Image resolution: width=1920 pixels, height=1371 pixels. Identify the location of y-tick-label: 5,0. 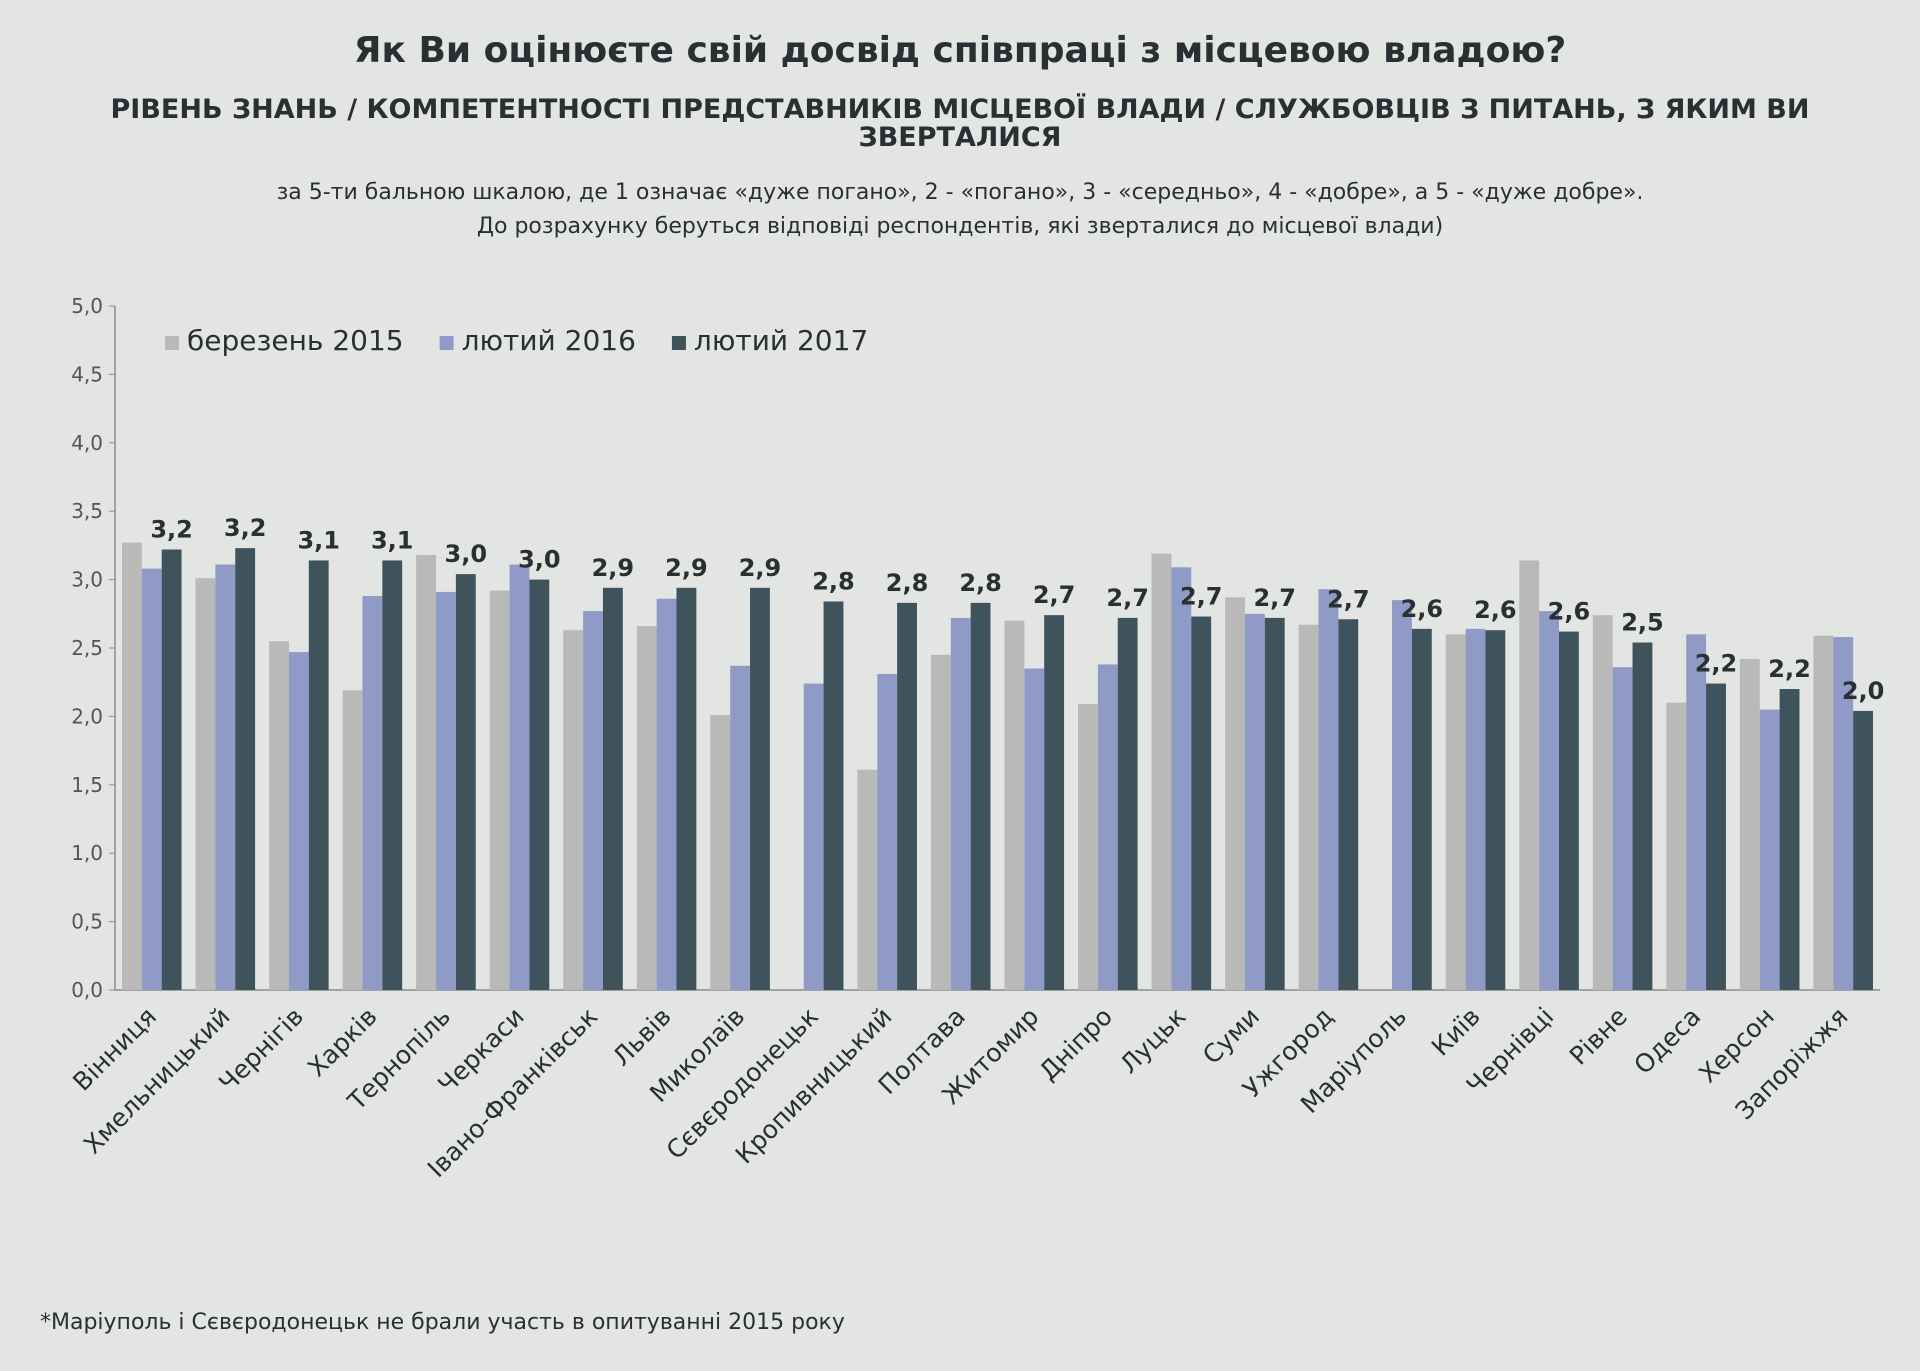
(87, 306).